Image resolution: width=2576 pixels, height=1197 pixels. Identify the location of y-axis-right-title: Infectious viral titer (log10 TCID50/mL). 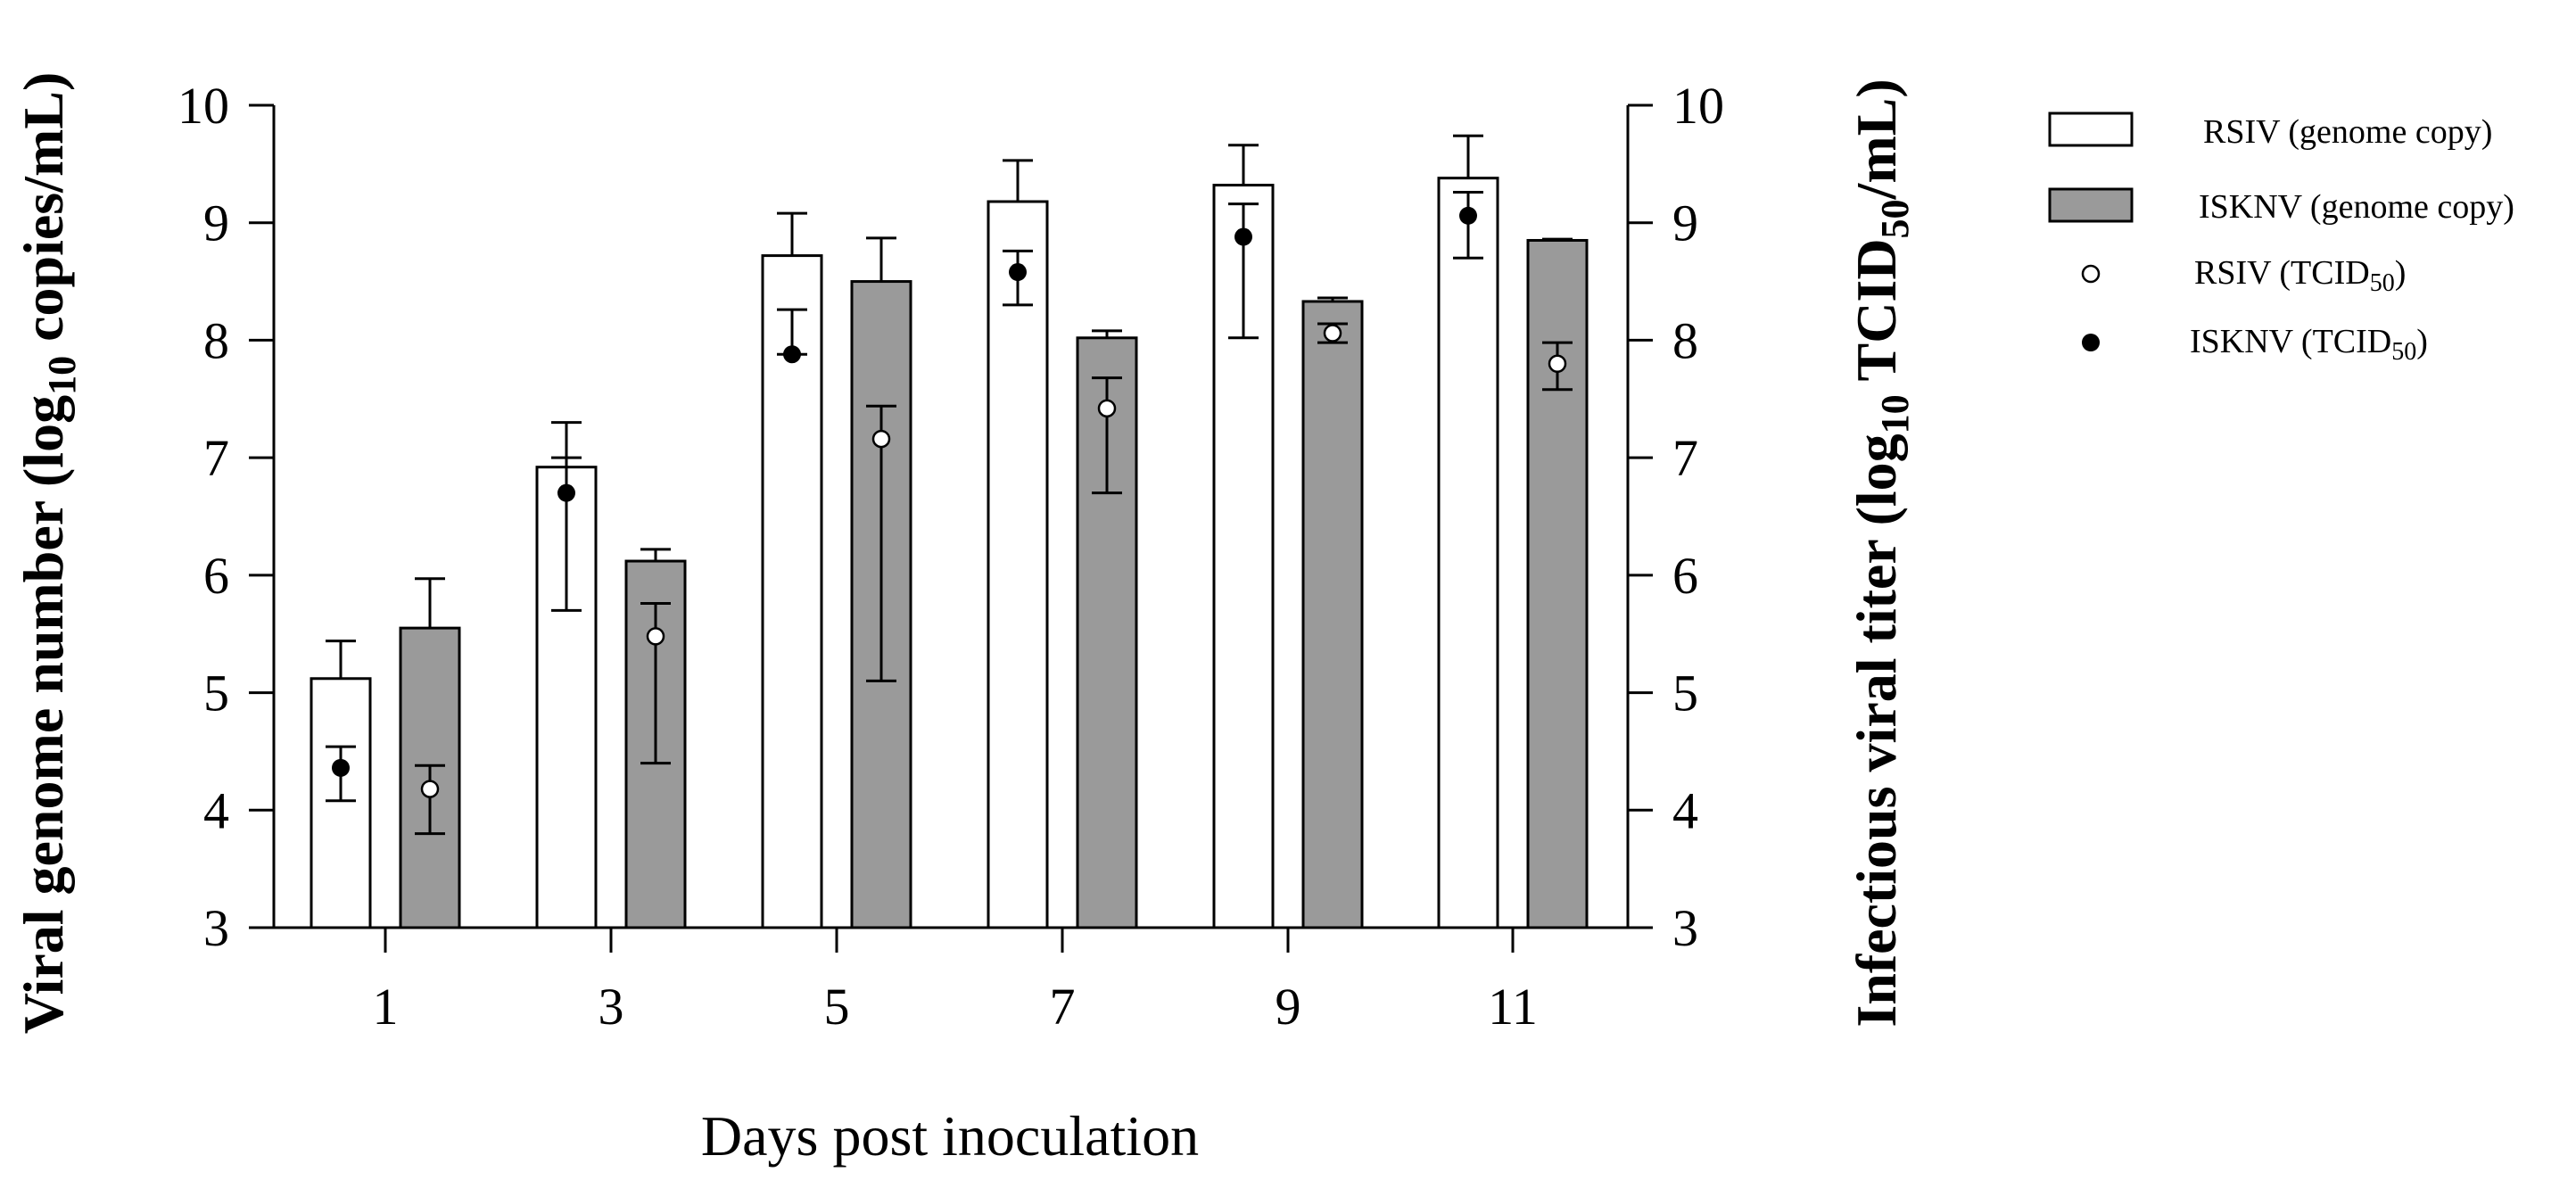
(1881, 552).